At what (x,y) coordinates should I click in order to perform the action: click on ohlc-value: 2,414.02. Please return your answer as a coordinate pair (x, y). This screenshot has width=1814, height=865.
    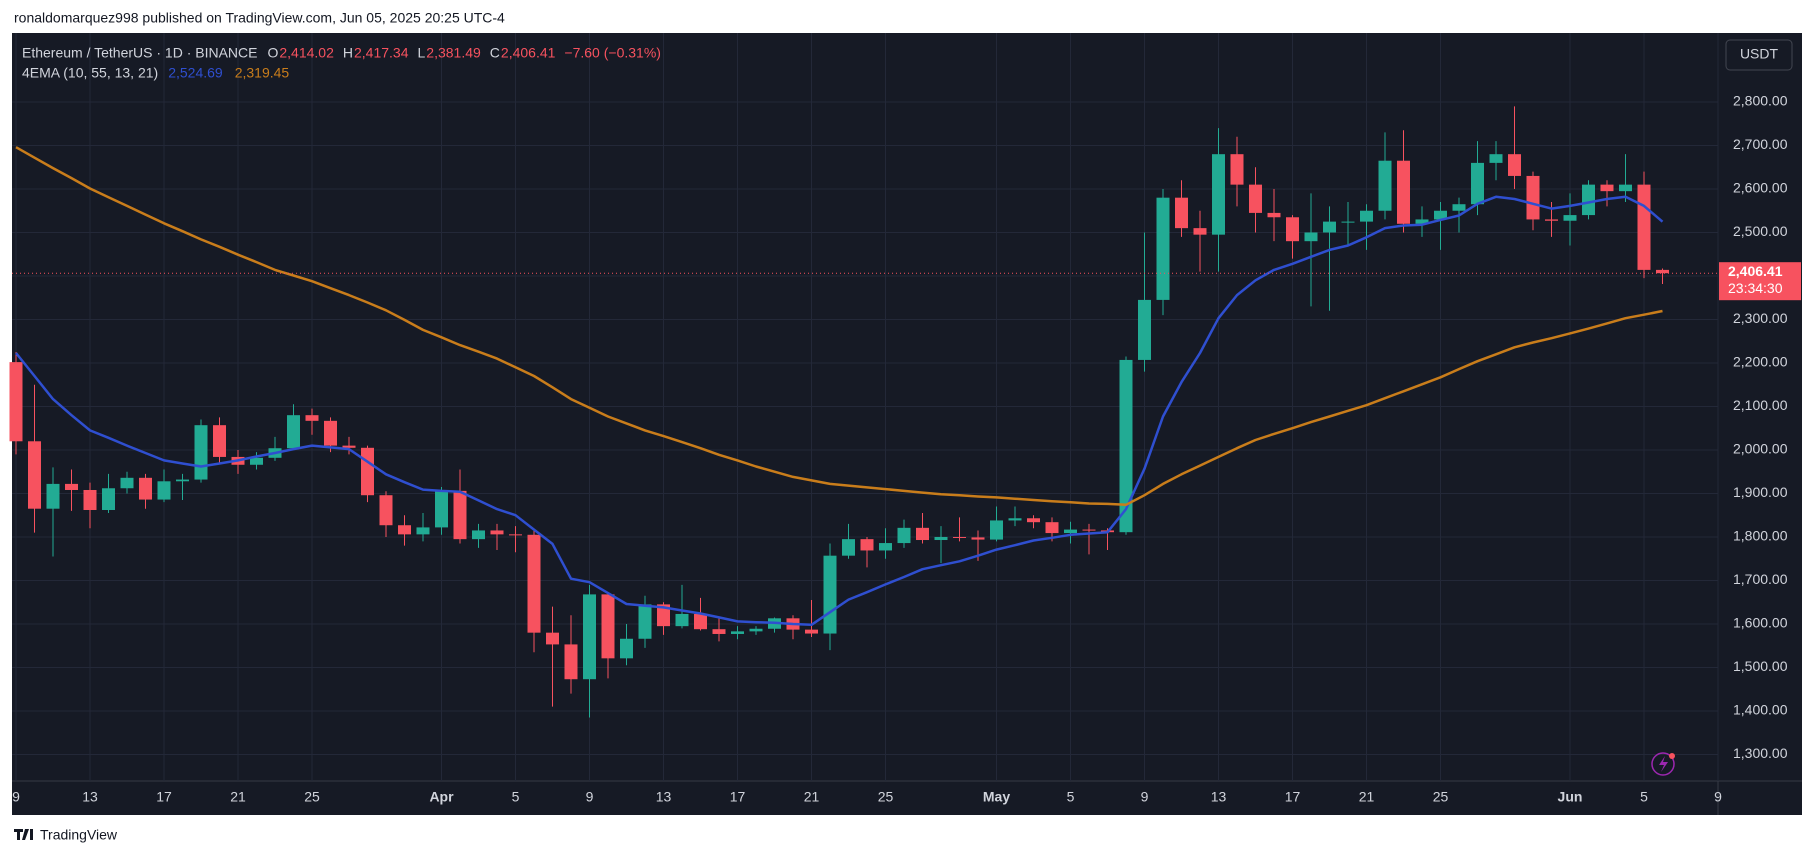
    Looking at the image, I should click on (306, 53).